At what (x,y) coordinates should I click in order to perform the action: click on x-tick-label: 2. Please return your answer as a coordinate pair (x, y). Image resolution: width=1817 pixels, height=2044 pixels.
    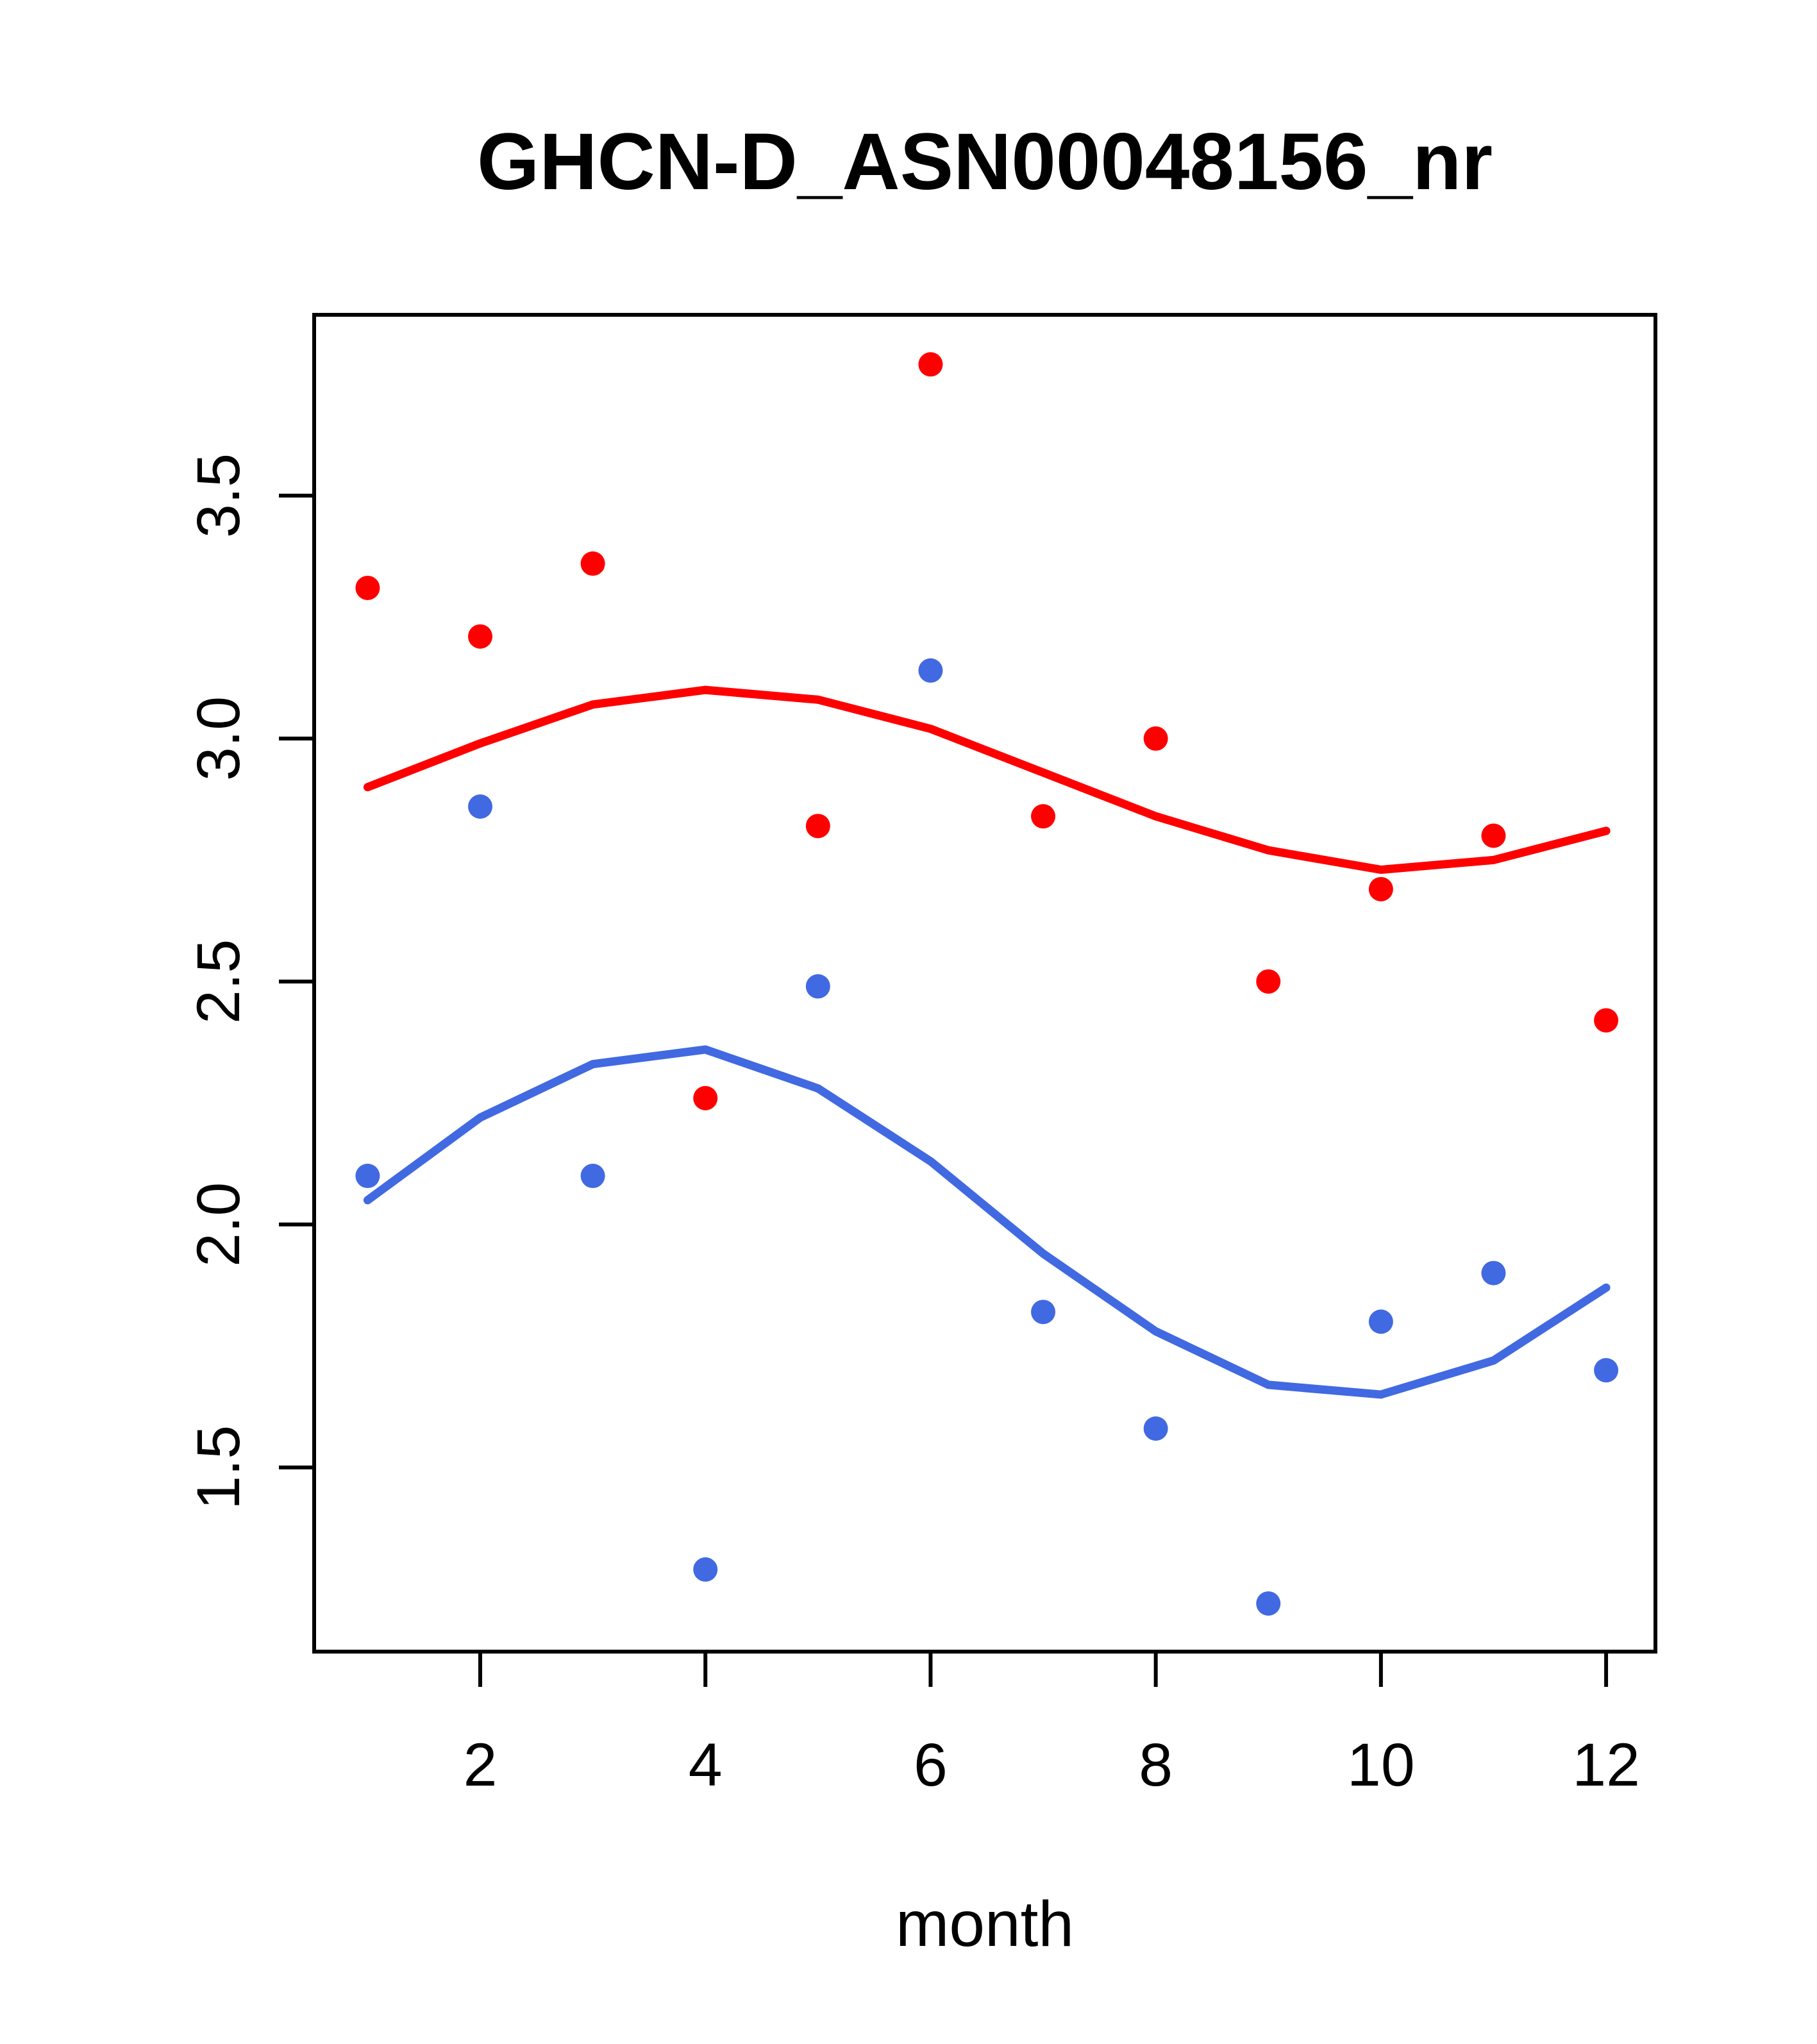
    Looking at the image, I should click on (481, 1765).